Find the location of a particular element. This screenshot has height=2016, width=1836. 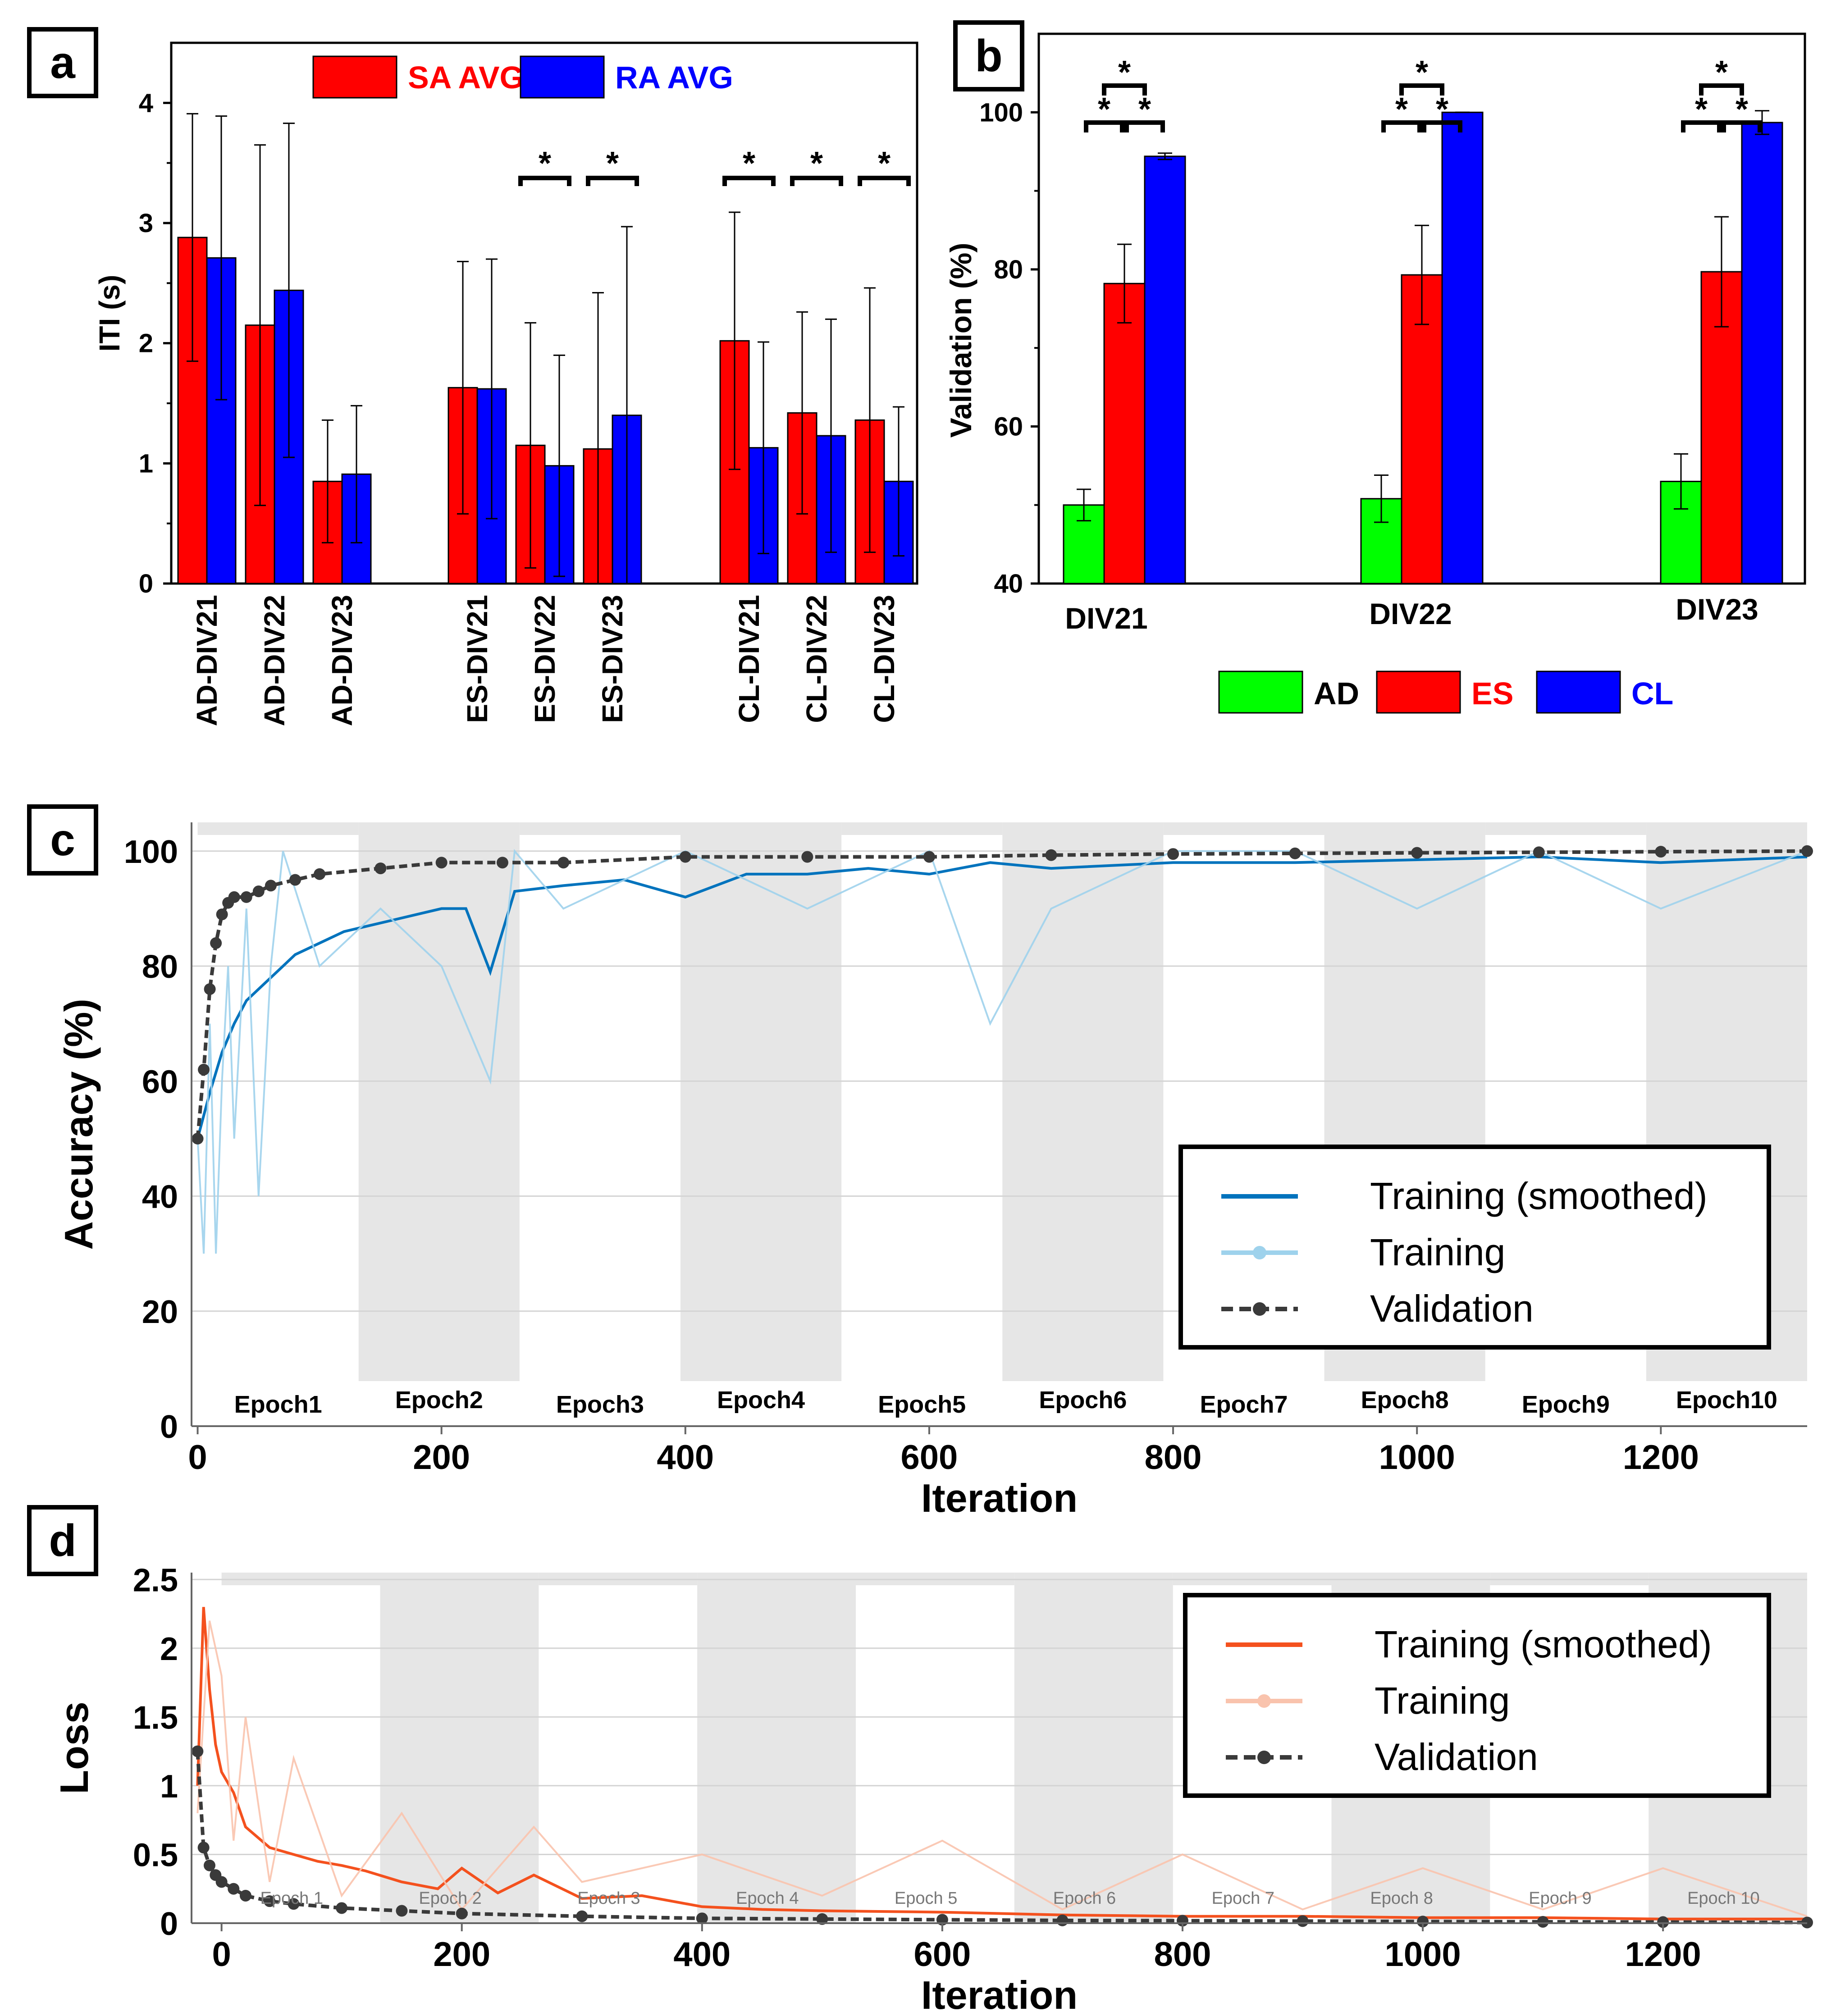

panel-label-a: a is located at coordinates (62, 62).